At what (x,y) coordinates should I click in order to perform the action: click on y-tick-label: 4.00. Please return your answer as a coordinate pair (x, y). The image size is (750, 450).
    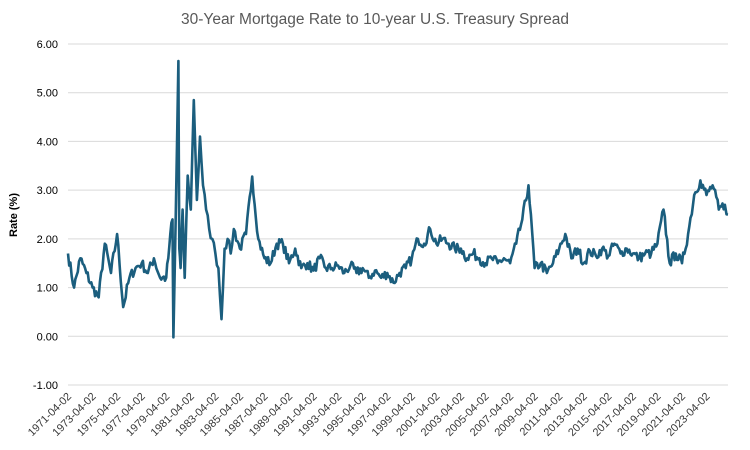
    Looking at the image, I should click on (47, 142).